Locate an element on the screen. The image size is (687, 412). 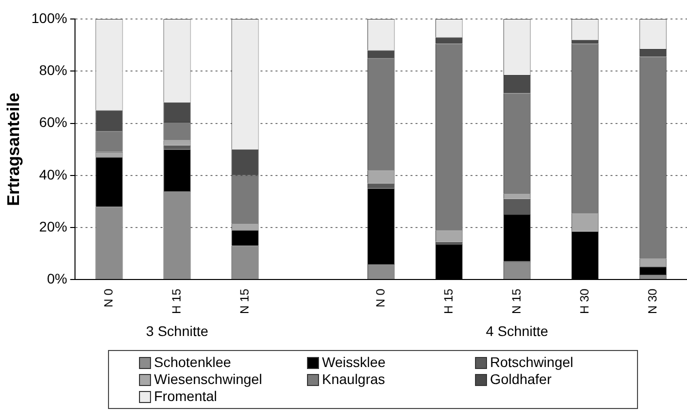
text: 3 Schnitte is located at coordinates (177, 330).